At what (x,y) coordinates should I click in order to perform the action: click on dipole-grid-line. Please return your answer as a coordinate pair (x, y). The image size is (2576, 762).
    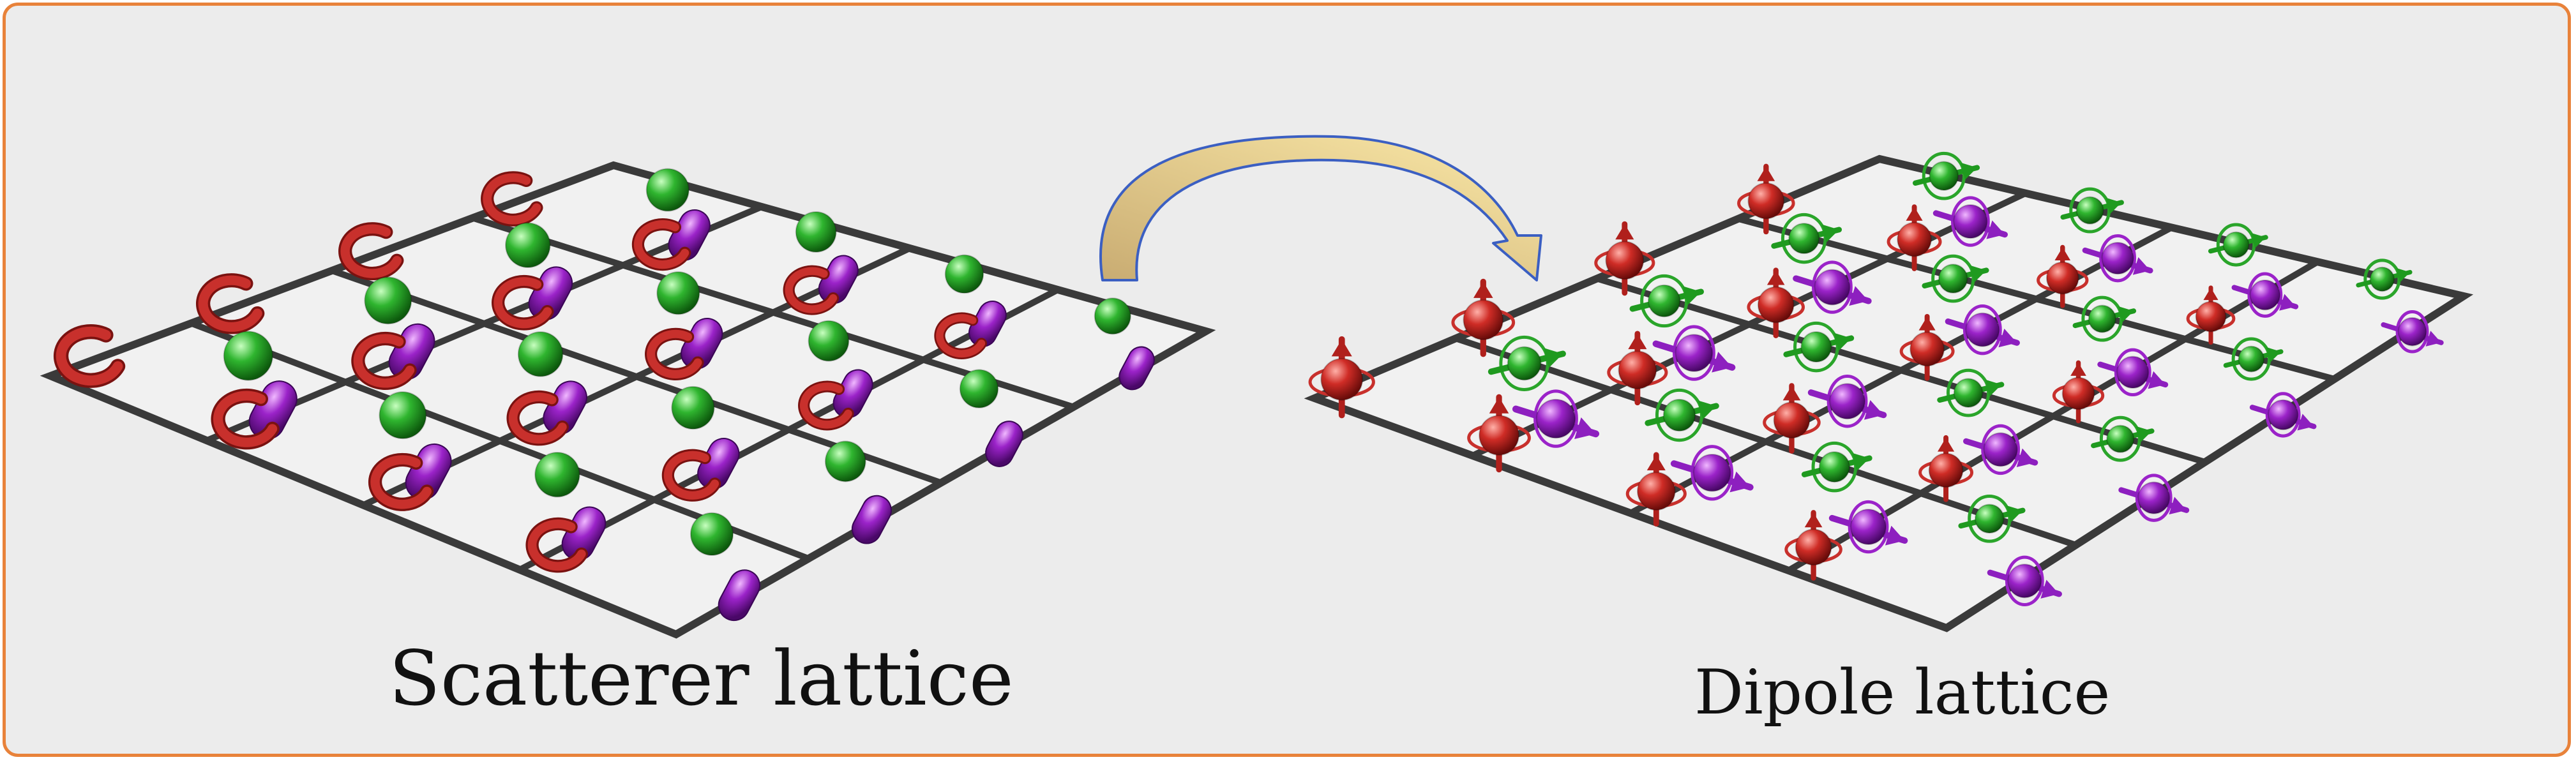
    Looking at the image, I should click on (1765, 441).